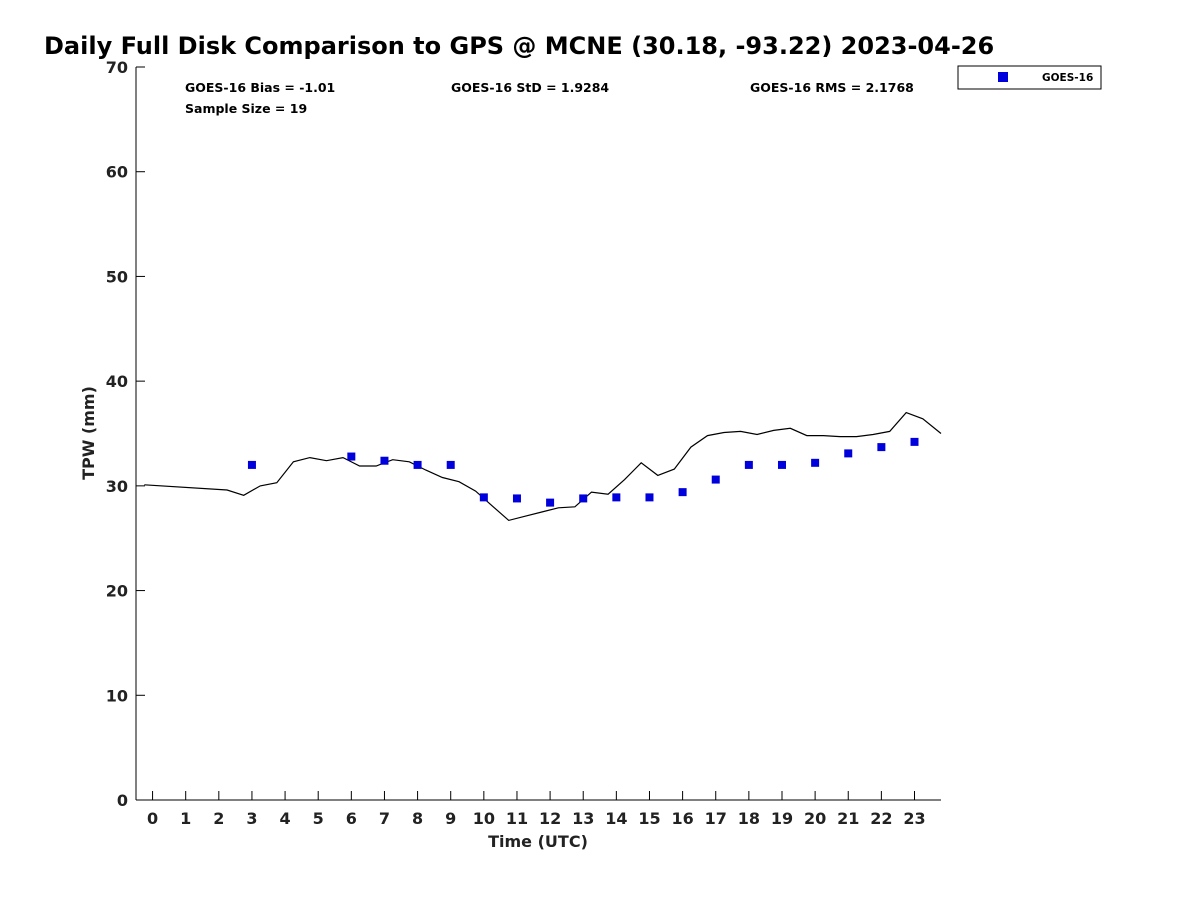  I want to click on x-tick-label: 0, so click(152, 818).